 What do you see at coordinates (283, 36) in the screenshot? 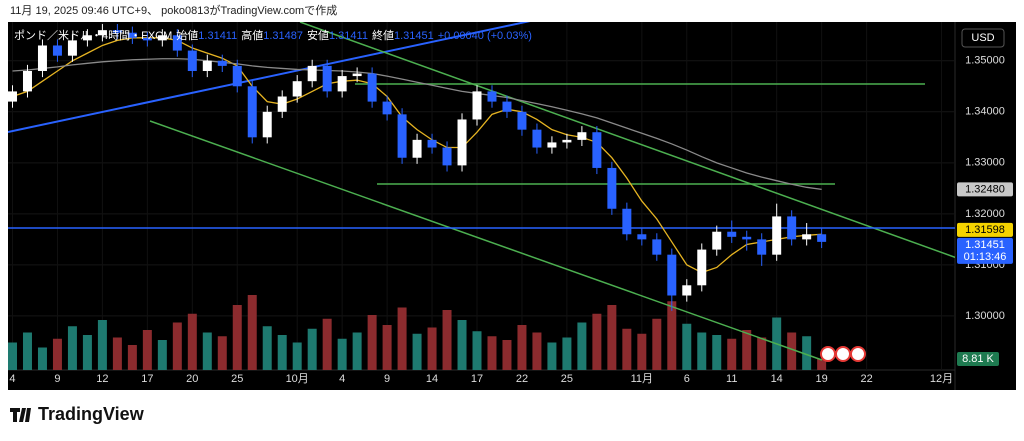
I see `readout-value: 1.31487` at bounding box center [283, 36].